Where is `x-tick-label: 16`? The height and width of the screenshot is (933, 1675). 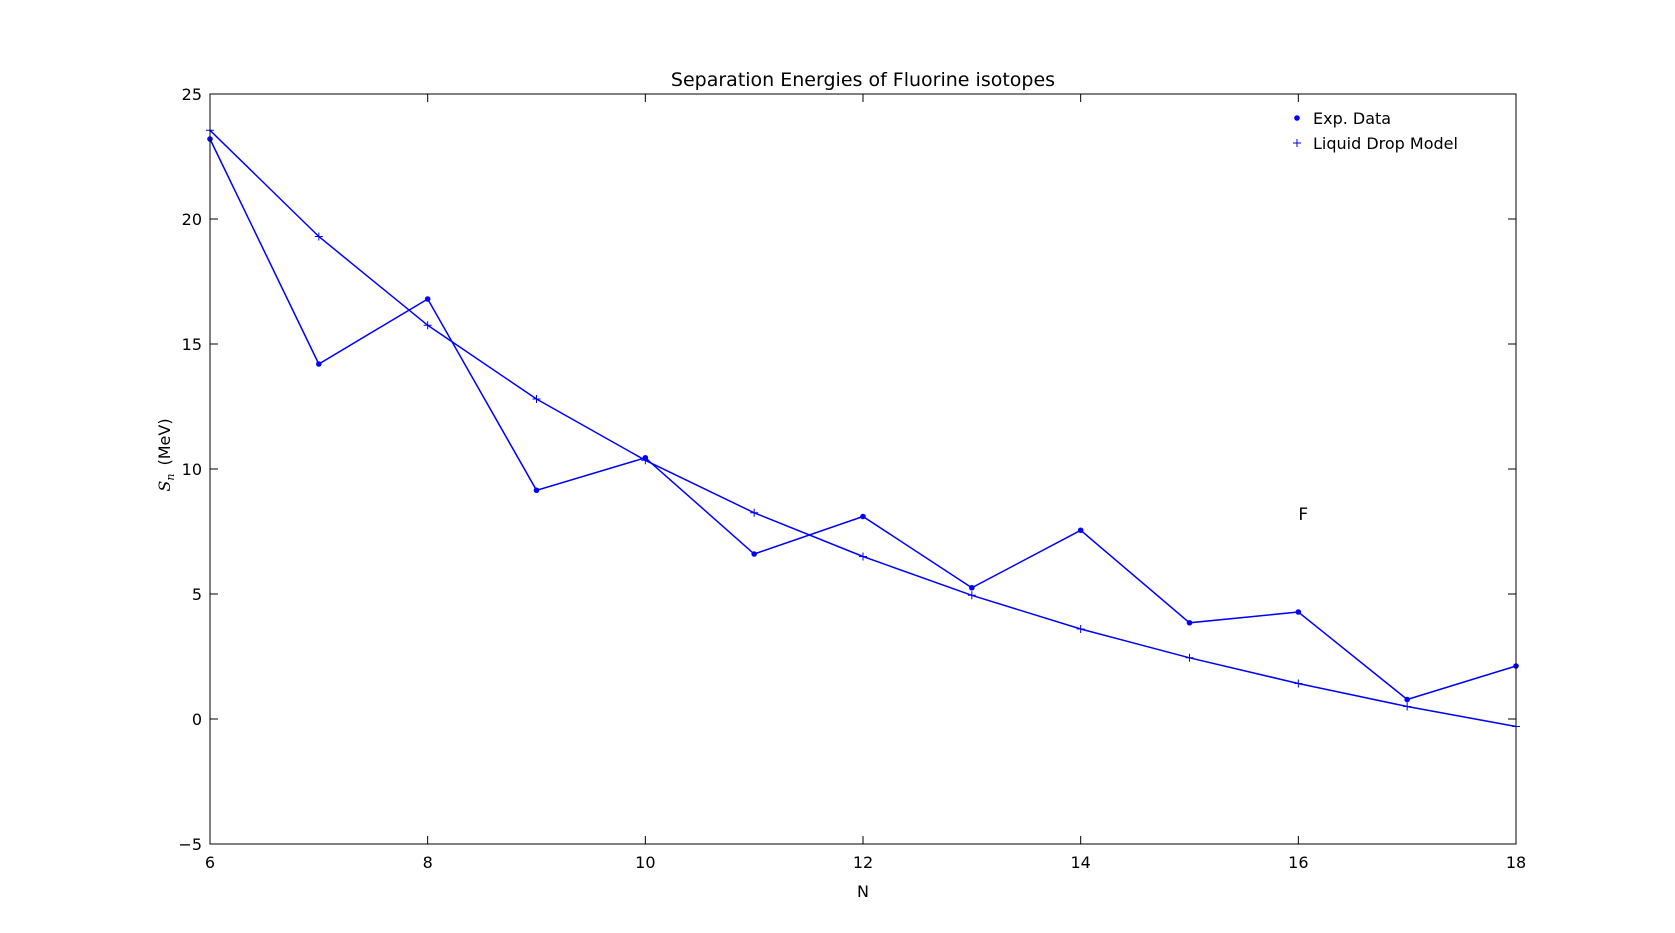
x-tick-label: 16 is located at coordinates (1298, 862).